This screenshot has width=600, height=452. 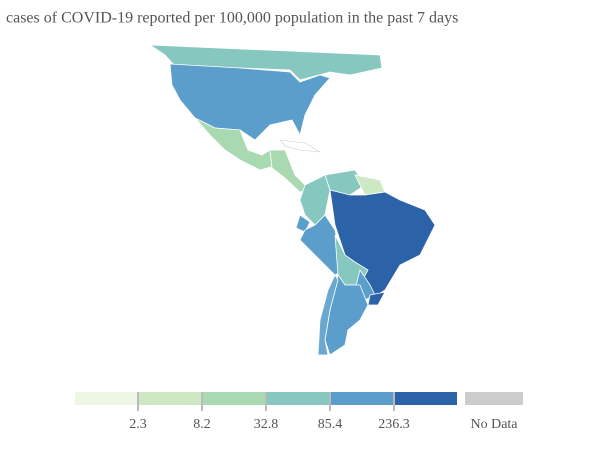 I want to click on legend-break-label: 2.3, so click(x=138, y=424).